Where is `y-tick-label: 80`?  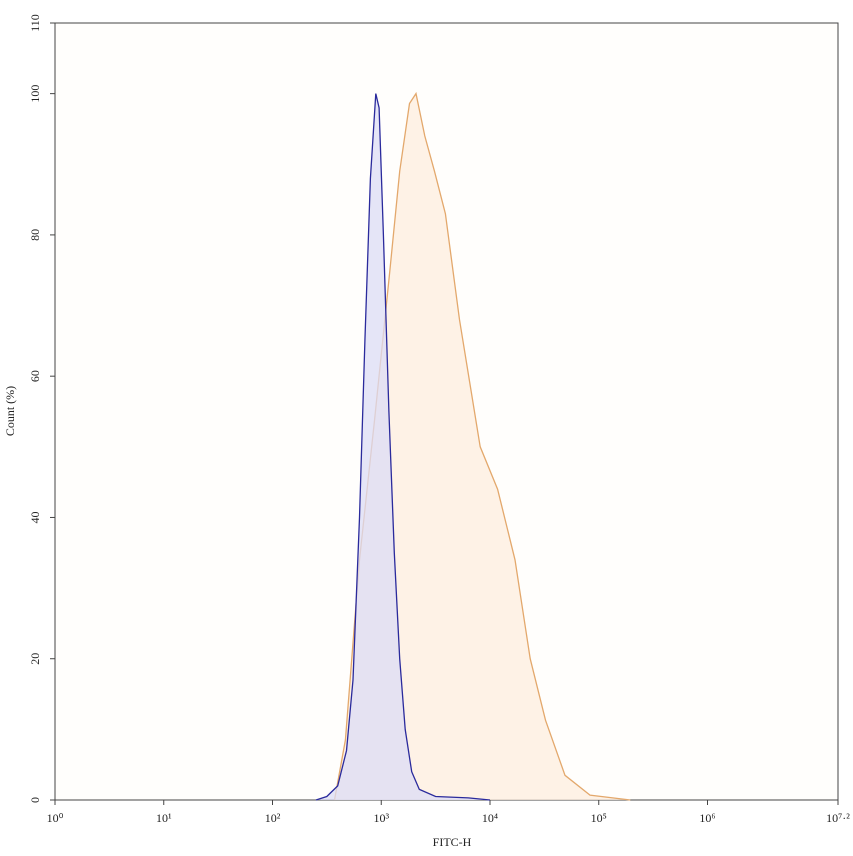
y-tick-label: 80 is located at coordinates (35, 235).